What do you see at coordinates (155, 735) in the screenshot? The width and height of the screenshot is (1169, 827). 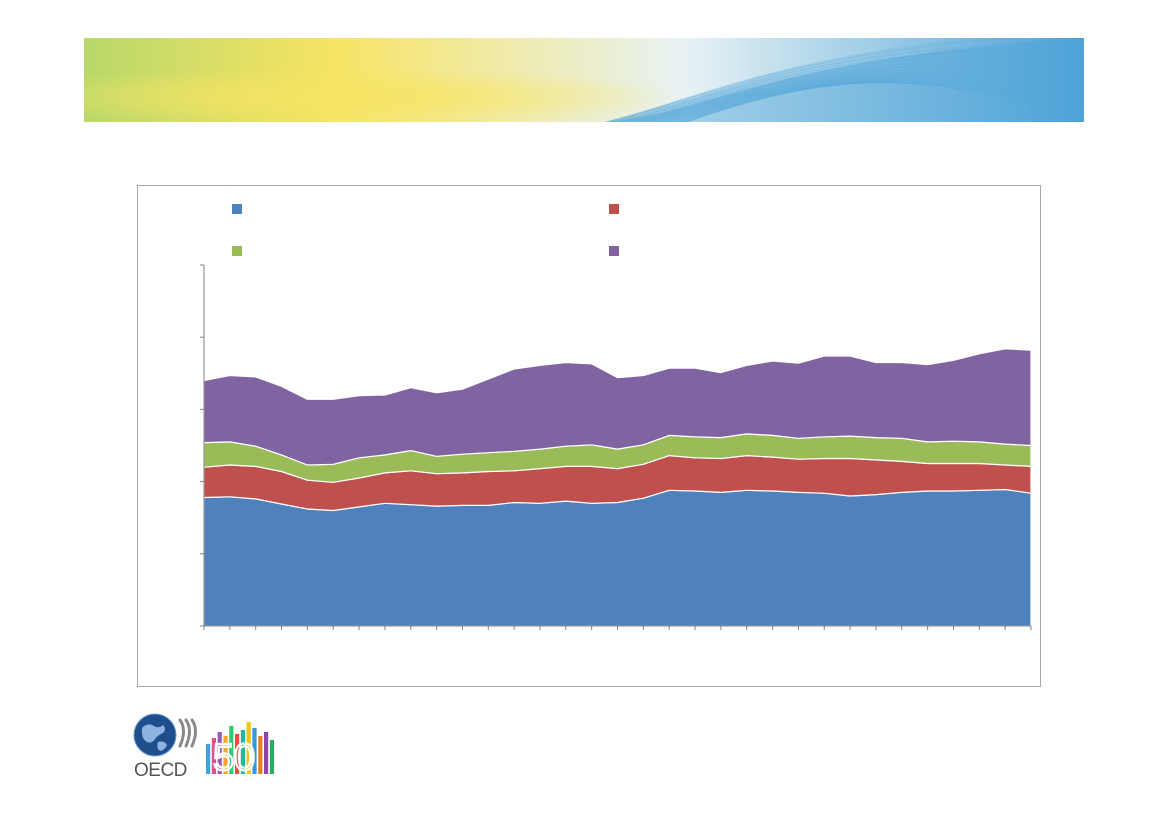 I see `globe-icon` at bounding box center [155, 735].